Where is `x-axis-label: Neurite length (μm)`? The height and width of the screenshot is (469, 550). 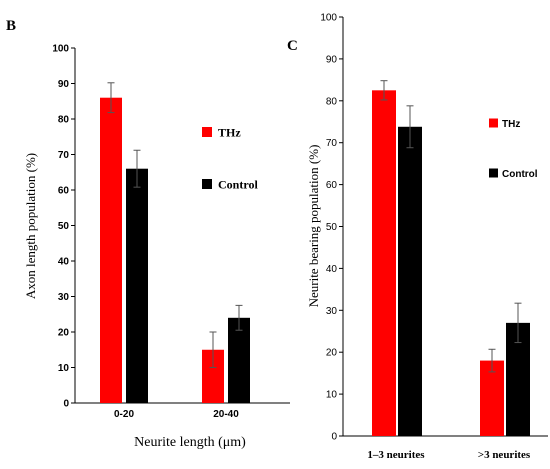
x-axis-label: Neurite length (μm) is located at coordinates (190, 442).